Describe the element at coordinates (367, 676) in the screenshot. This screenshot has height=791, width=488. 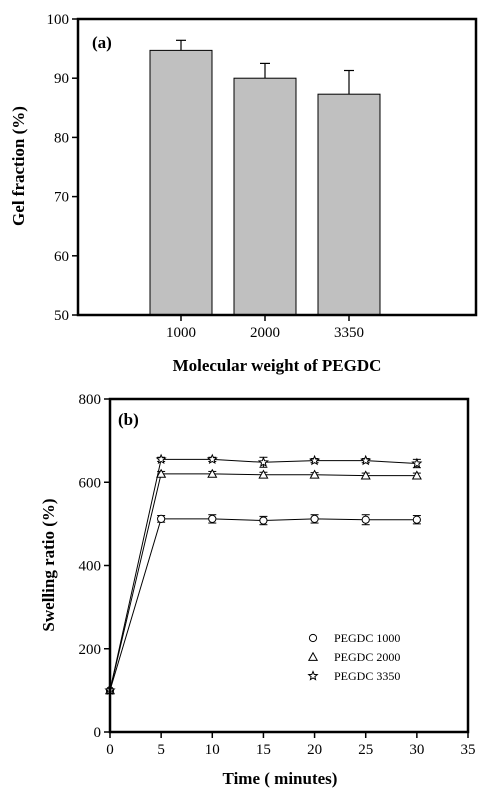
I see `legend-entry: PEGDC 3350` at that location.